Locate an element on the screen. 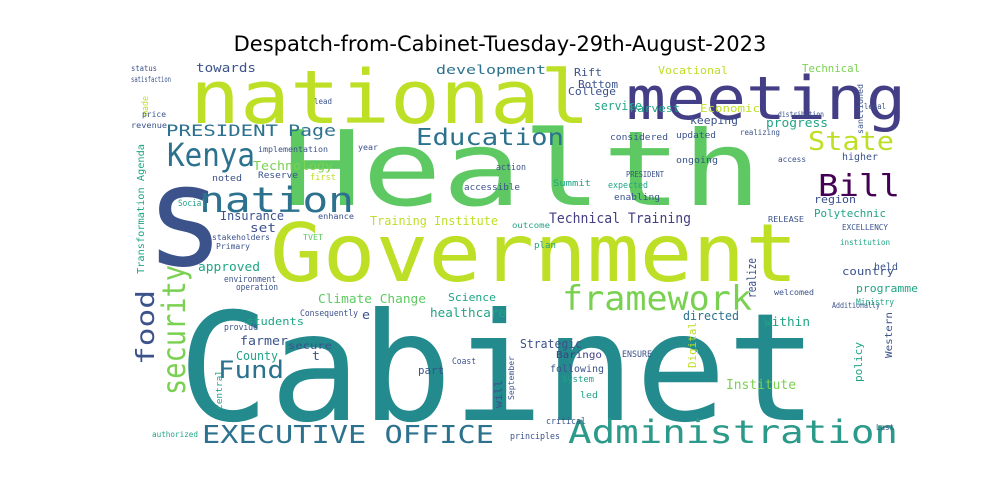 The width and height of the screenshot is (1000, 500). cloud-word-summit: Summit is located at coordinates (572, 184).